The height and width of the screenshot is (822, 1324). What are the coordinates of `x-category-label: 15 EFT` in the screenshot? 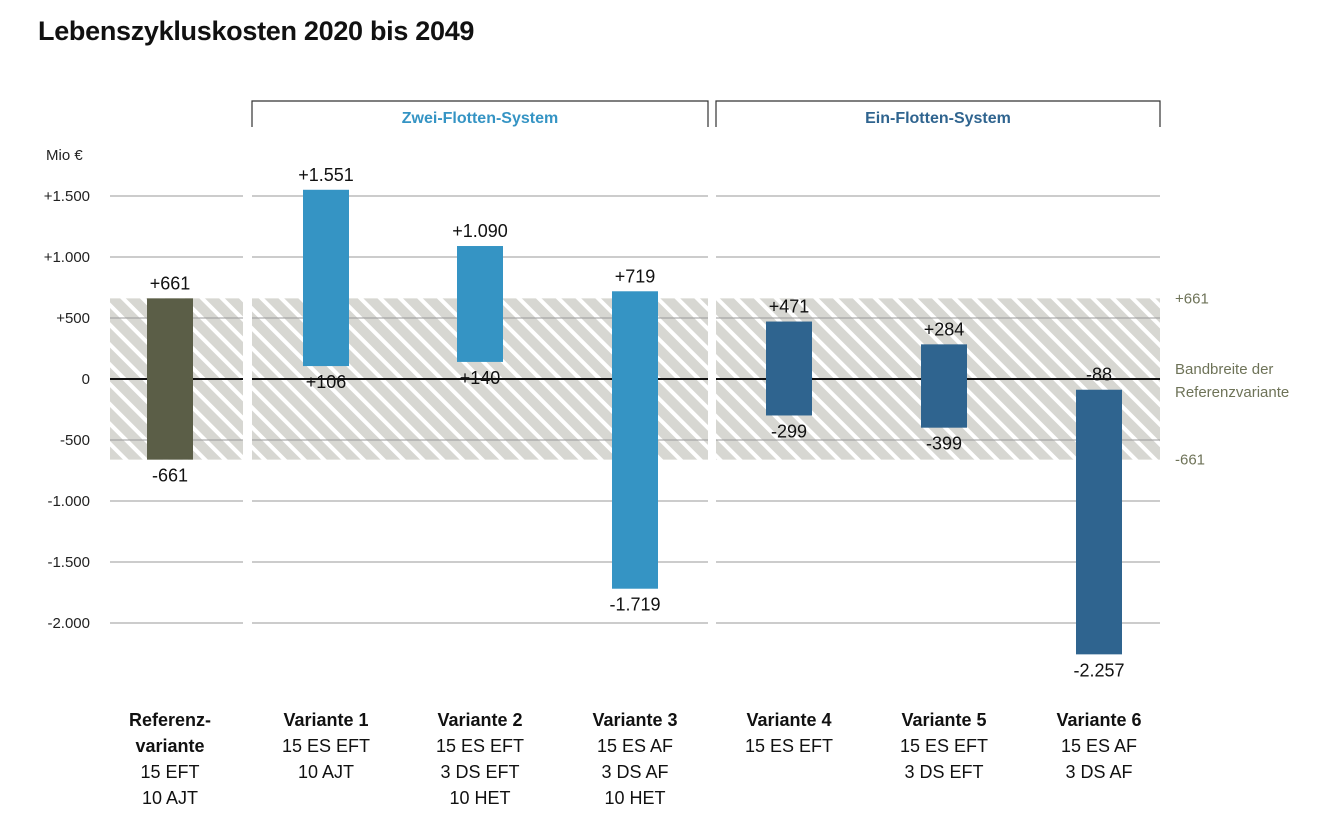 It's located at (169, 772).